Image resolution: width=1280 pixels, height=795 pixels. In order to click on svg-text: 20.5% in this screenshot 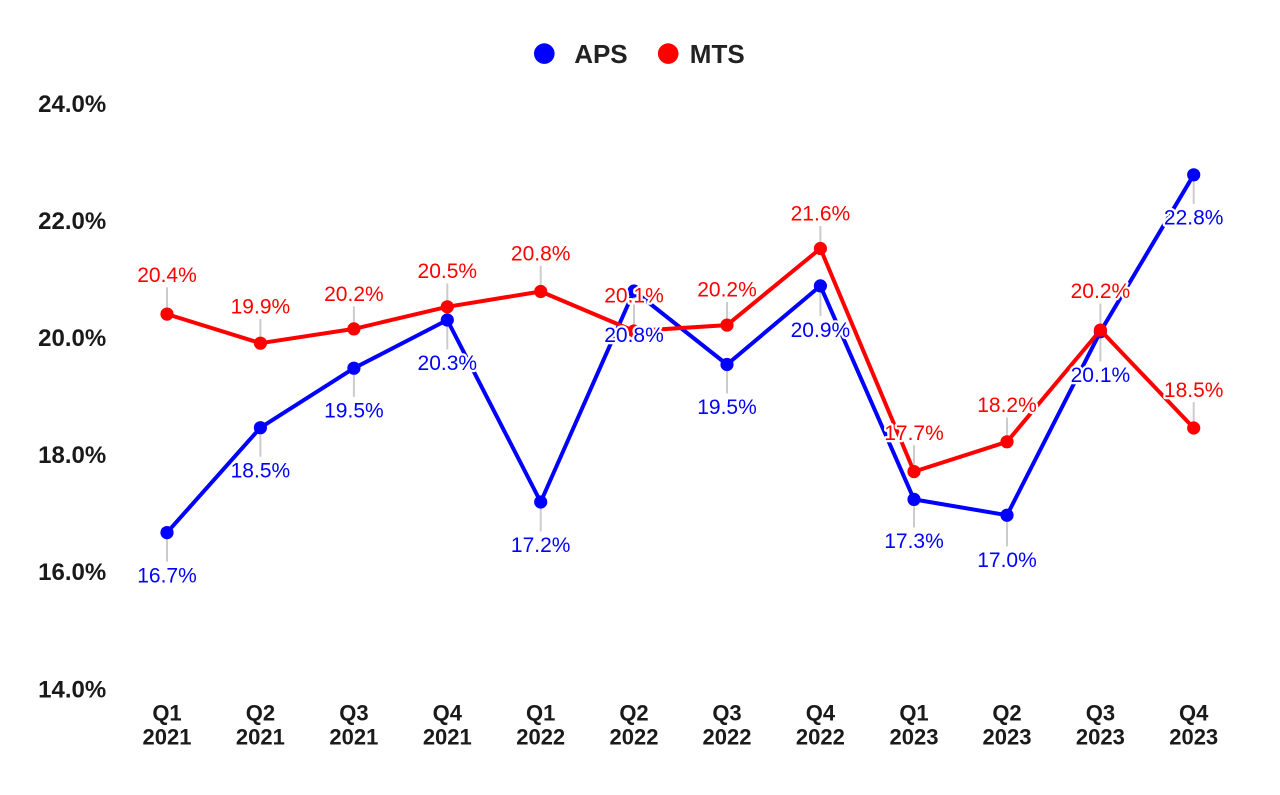, I will do `click(448, 271)`.